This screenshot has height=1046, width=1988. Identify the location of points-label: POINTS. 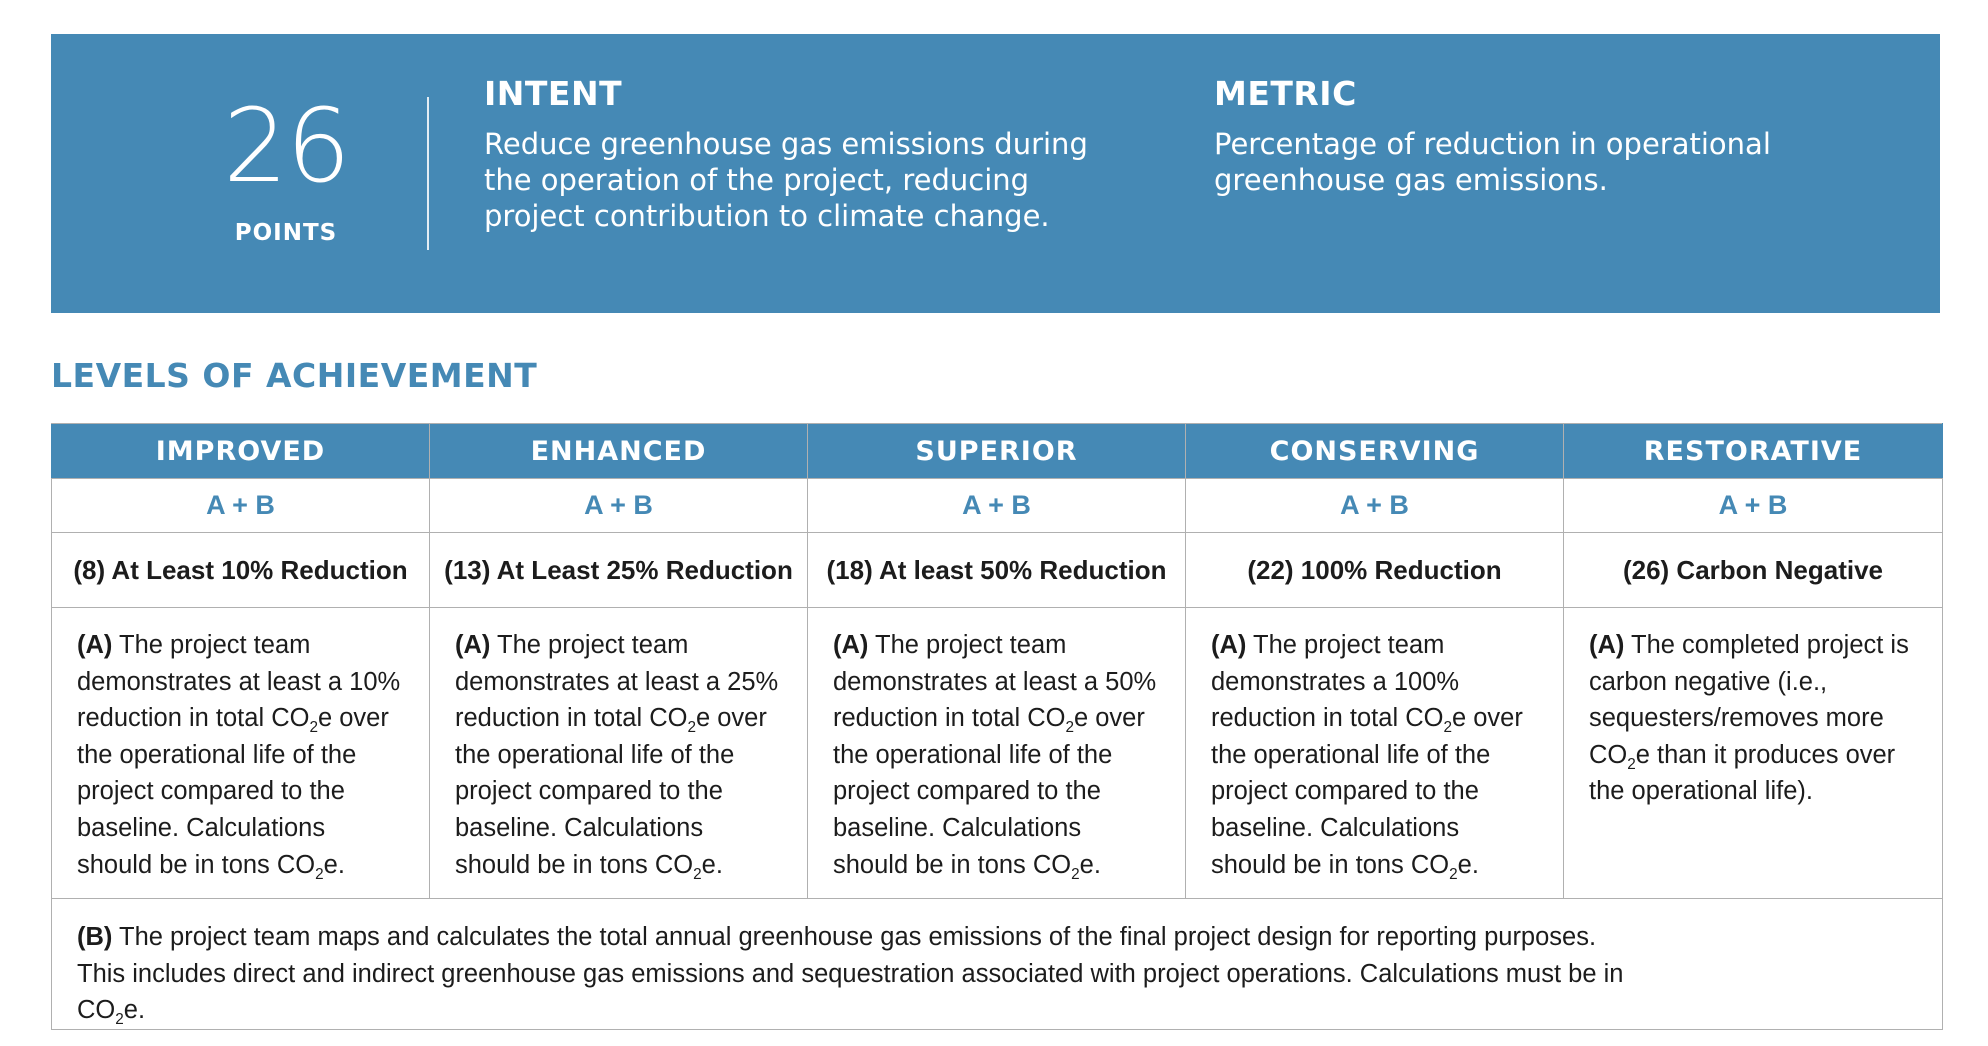
(286, 233).